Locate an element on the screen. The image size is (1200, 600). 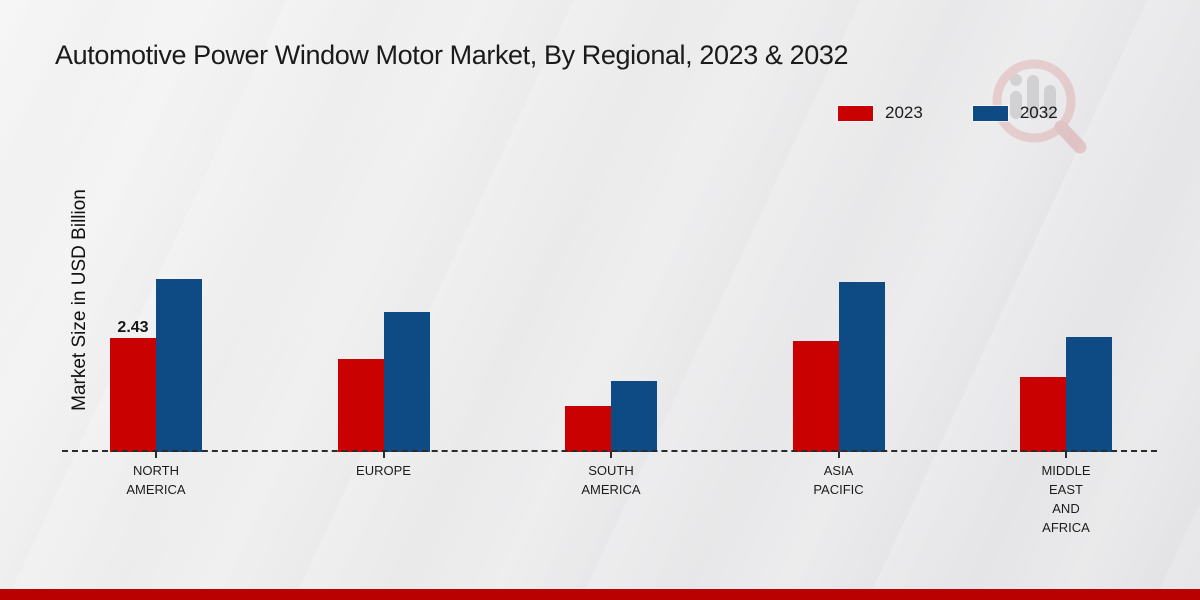
bar-2032-asia-pacific is located at coordinates (861, 367).